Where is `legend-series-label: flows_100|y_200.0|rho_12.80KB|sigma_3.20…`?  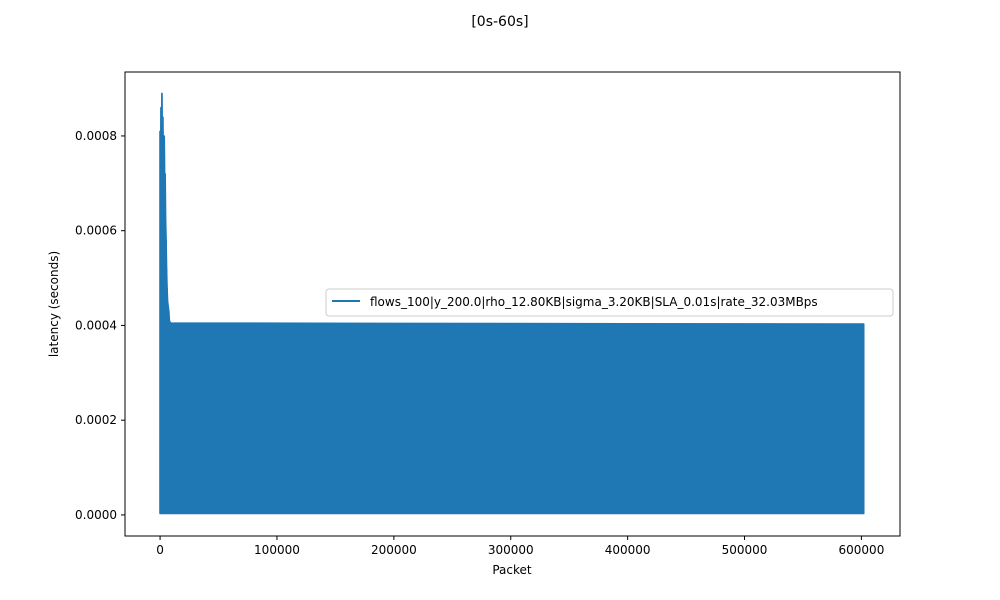
legend-series-label: flows_100|y_200.0|rho_12.80KB|sigma_3.20… is located at coordinates (594, 302).